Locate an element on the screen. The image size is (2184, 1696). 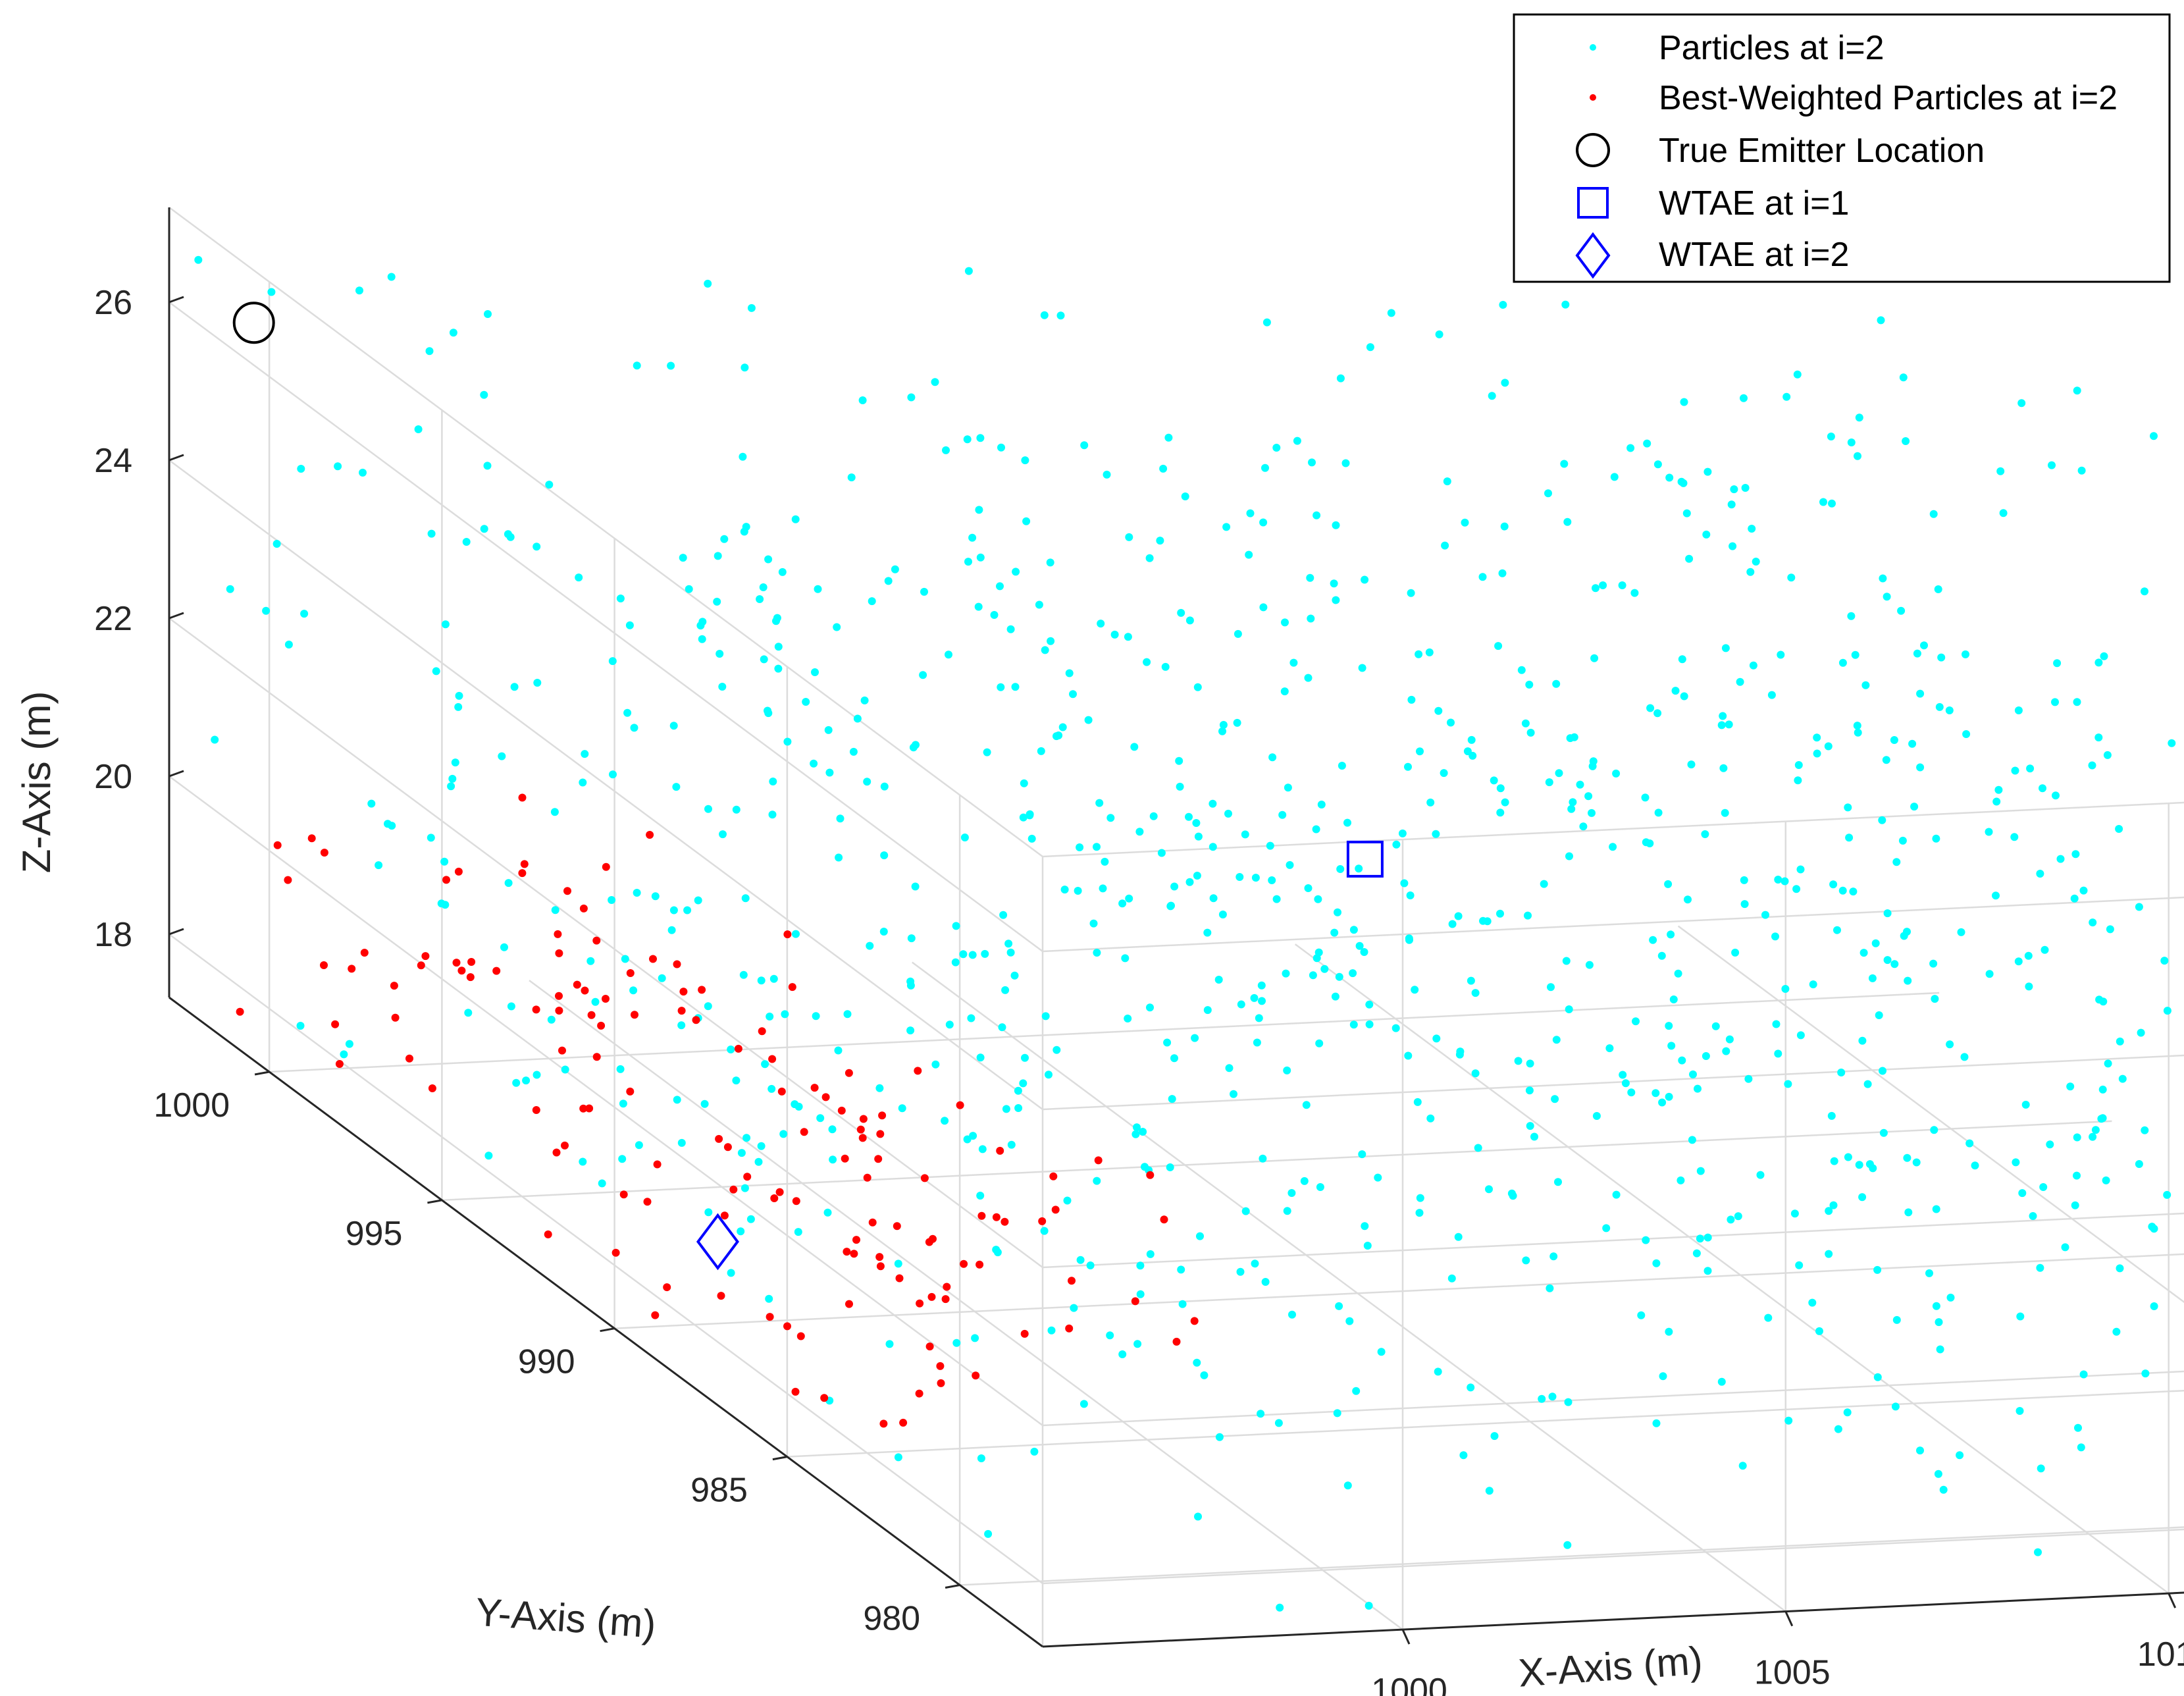
legend-swatch-particles is located at coordinates (1593, 47).